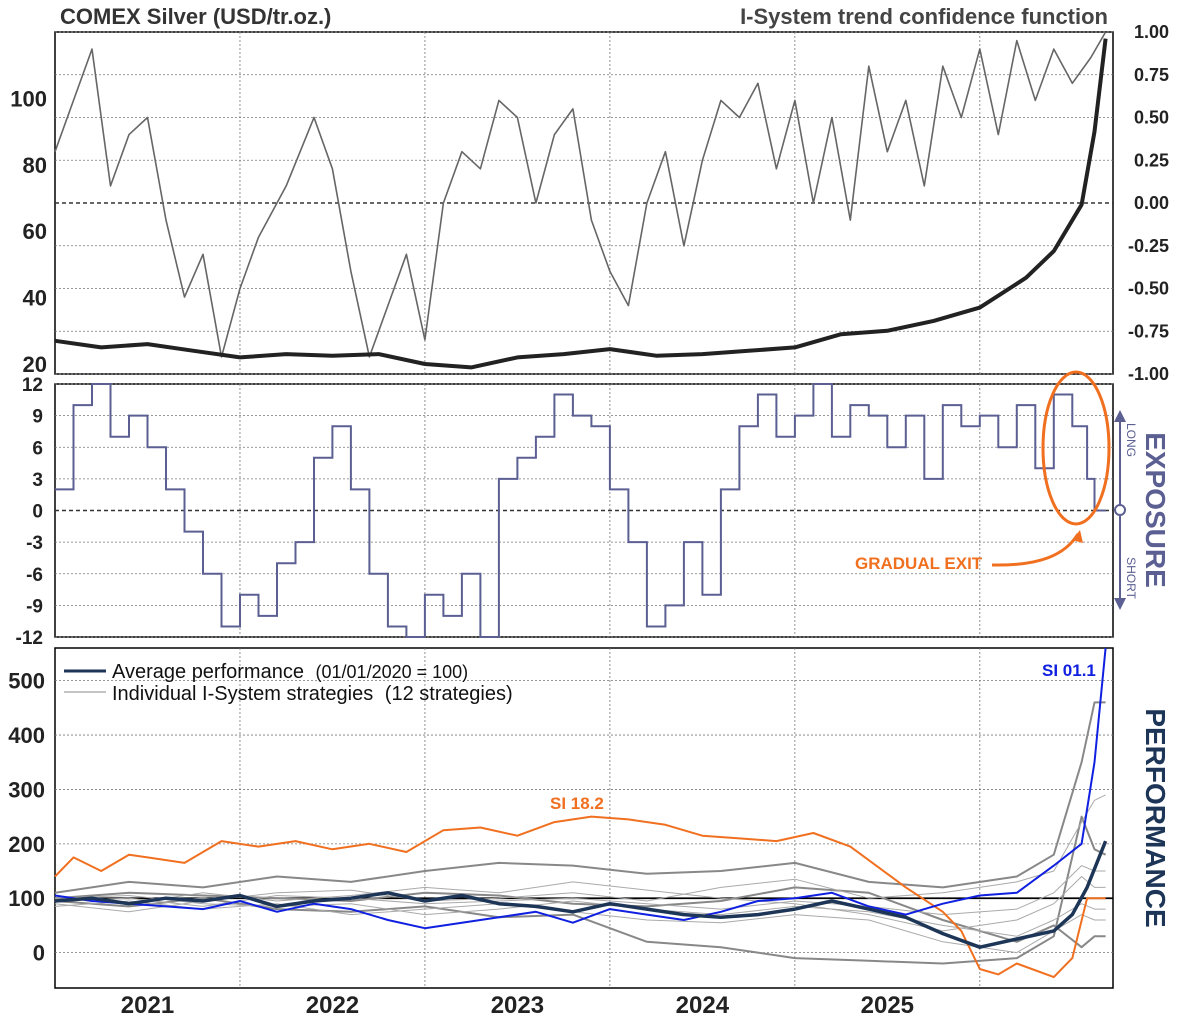 This screenshot has width=1180, height=1025. What do you see at coordinates (924, 16) in the screenshot?
I see `trend-confidence-title: I-System trend confidence function` at bounding box center [924, 16].